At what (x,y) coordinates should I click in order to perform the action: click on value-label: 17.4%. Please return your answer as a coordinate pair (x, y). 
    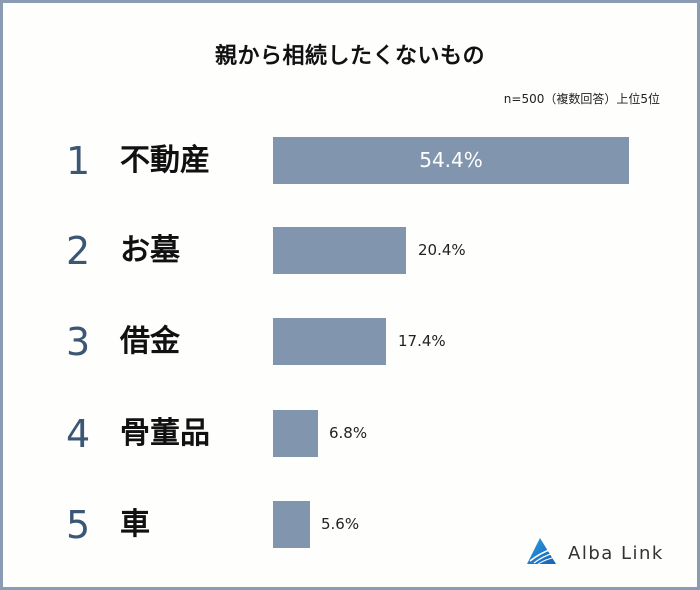
    Looking at the image, I should click on (422, 341).